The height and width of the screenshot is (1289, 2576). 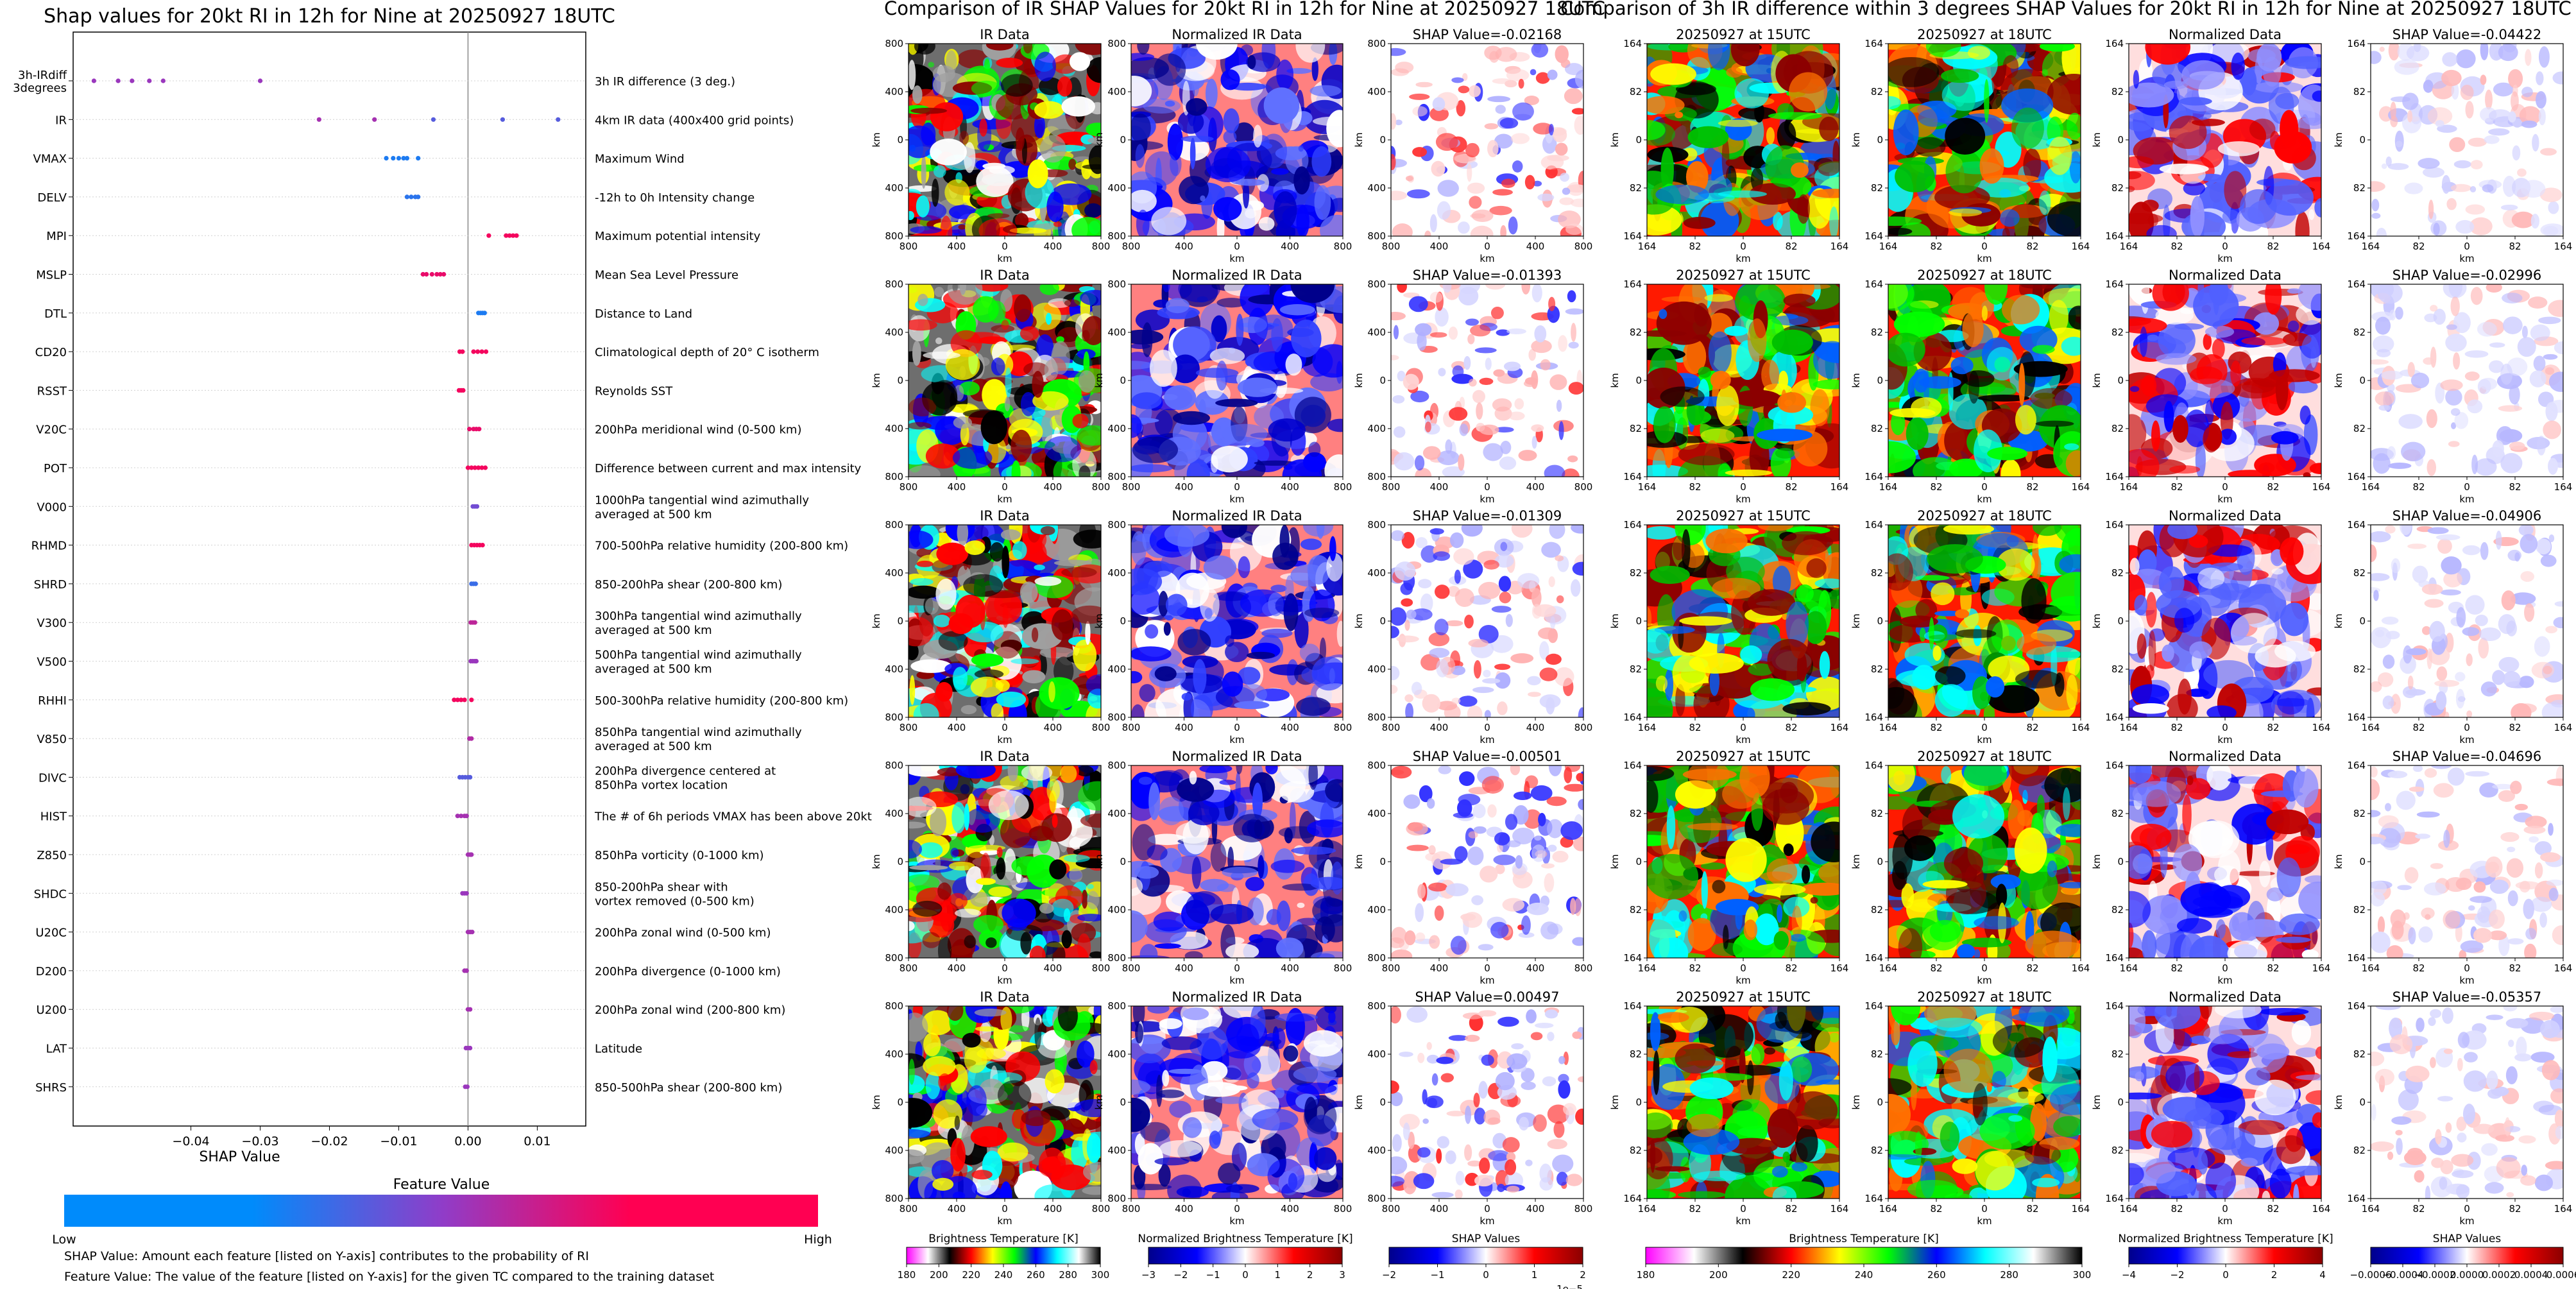 What do you see at coordinates (441, 1211) in the screenshot?
I see `feature-value-colorbar` at bounding box center [441, 1211].